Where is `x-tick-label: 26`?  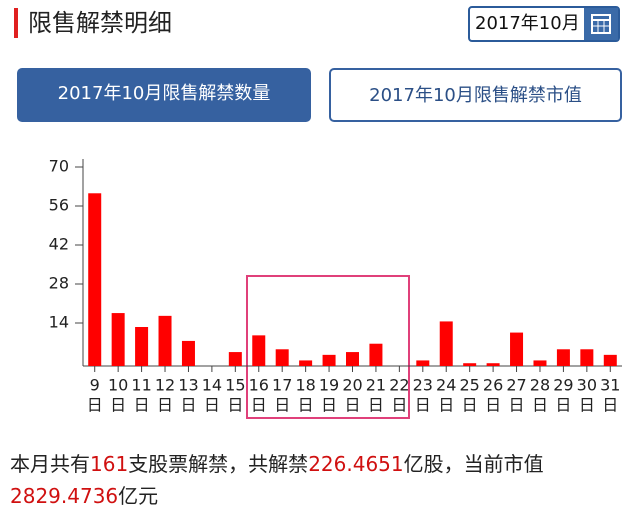
x-tick-label: 26 is located at coordinates (493, 385).